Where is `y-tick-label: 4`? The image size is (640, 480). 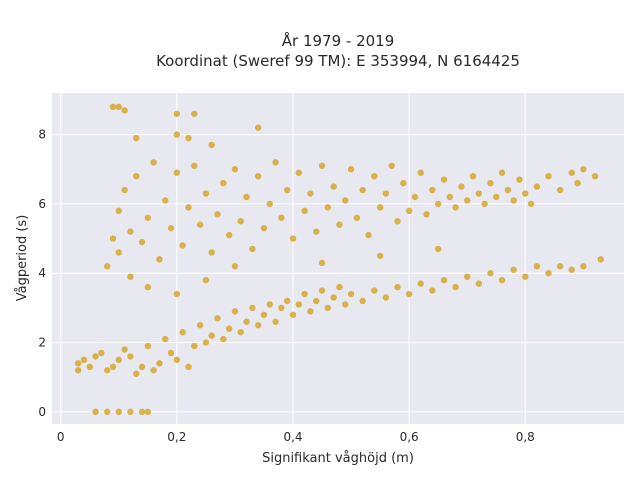 y-tick-label: 4 is located at coordinates (42, 273).